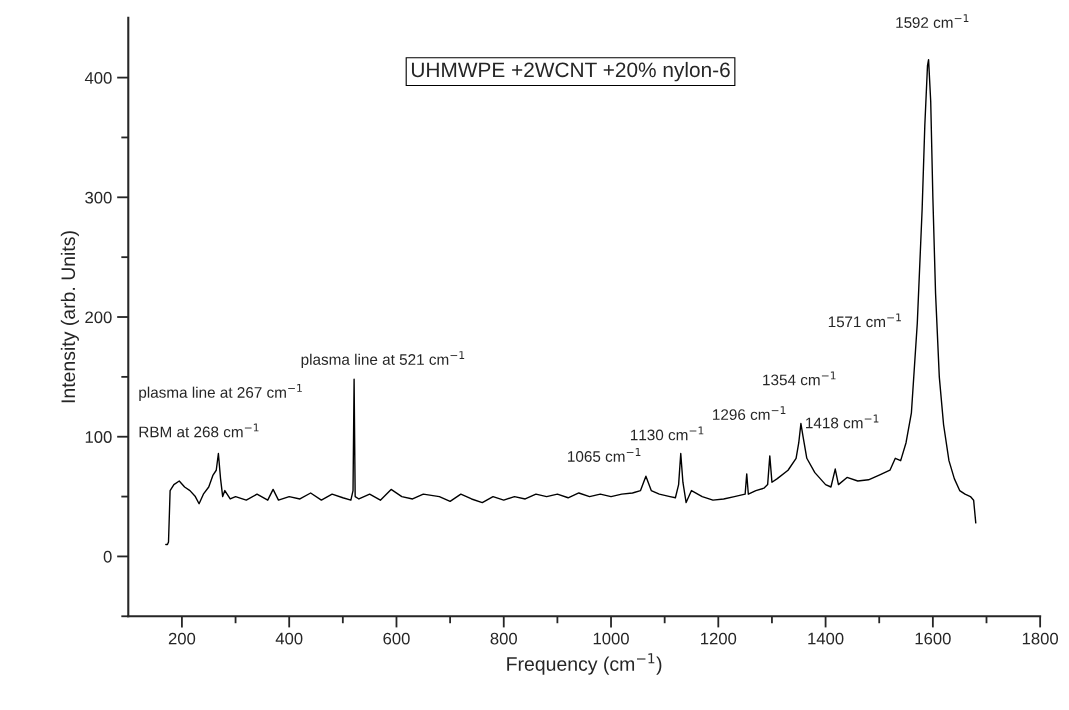 Image resolution: width=1069 pixels, height=710 pixels. I want to click on y-tick-label: 400, so click(98, 78).